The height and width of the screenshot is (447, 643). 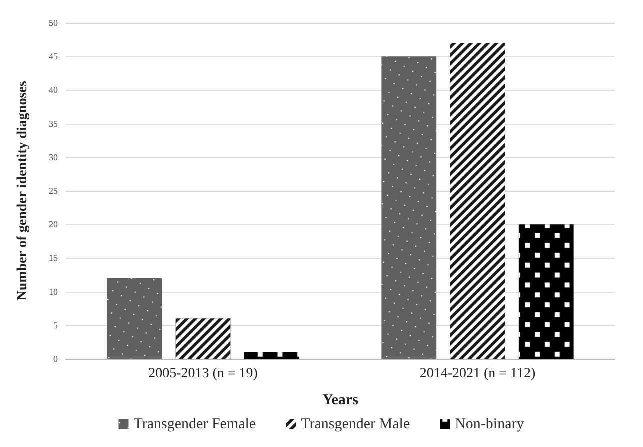 What do you see at coordinates (340, 400) in the screenshot?
I see `x-axis-title: Years` at bounding box center [340, 400].